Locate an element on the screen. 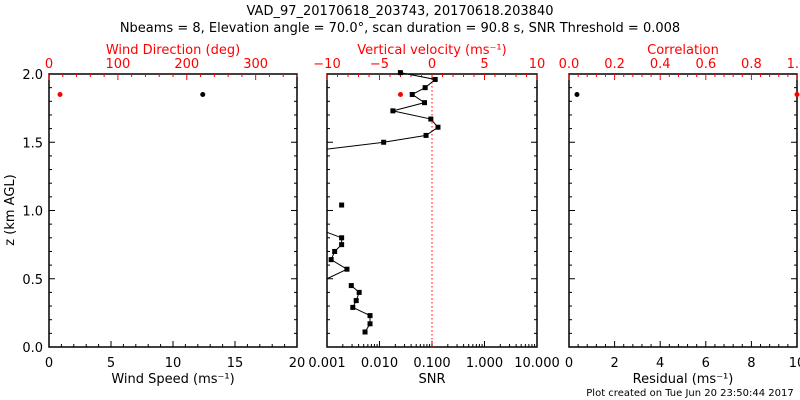 Image resolution: width=800 pixels, height=400 pixels. top-tick-label: 0.2 is located at coordinates (614, 64).